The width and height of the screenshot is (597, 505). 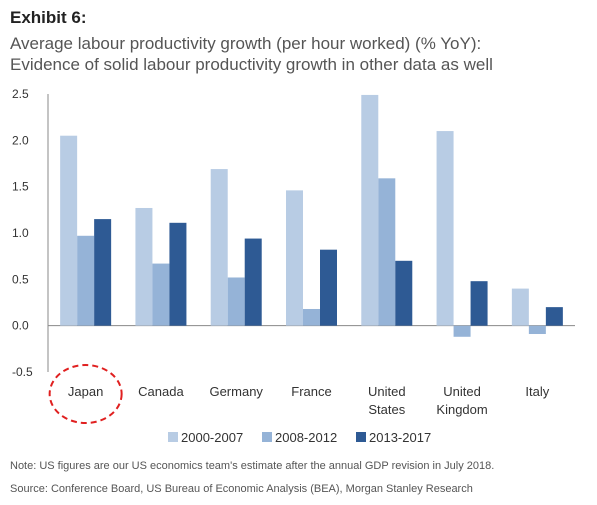 I want to click on category-label: Canada, so click(x=161, y=391).